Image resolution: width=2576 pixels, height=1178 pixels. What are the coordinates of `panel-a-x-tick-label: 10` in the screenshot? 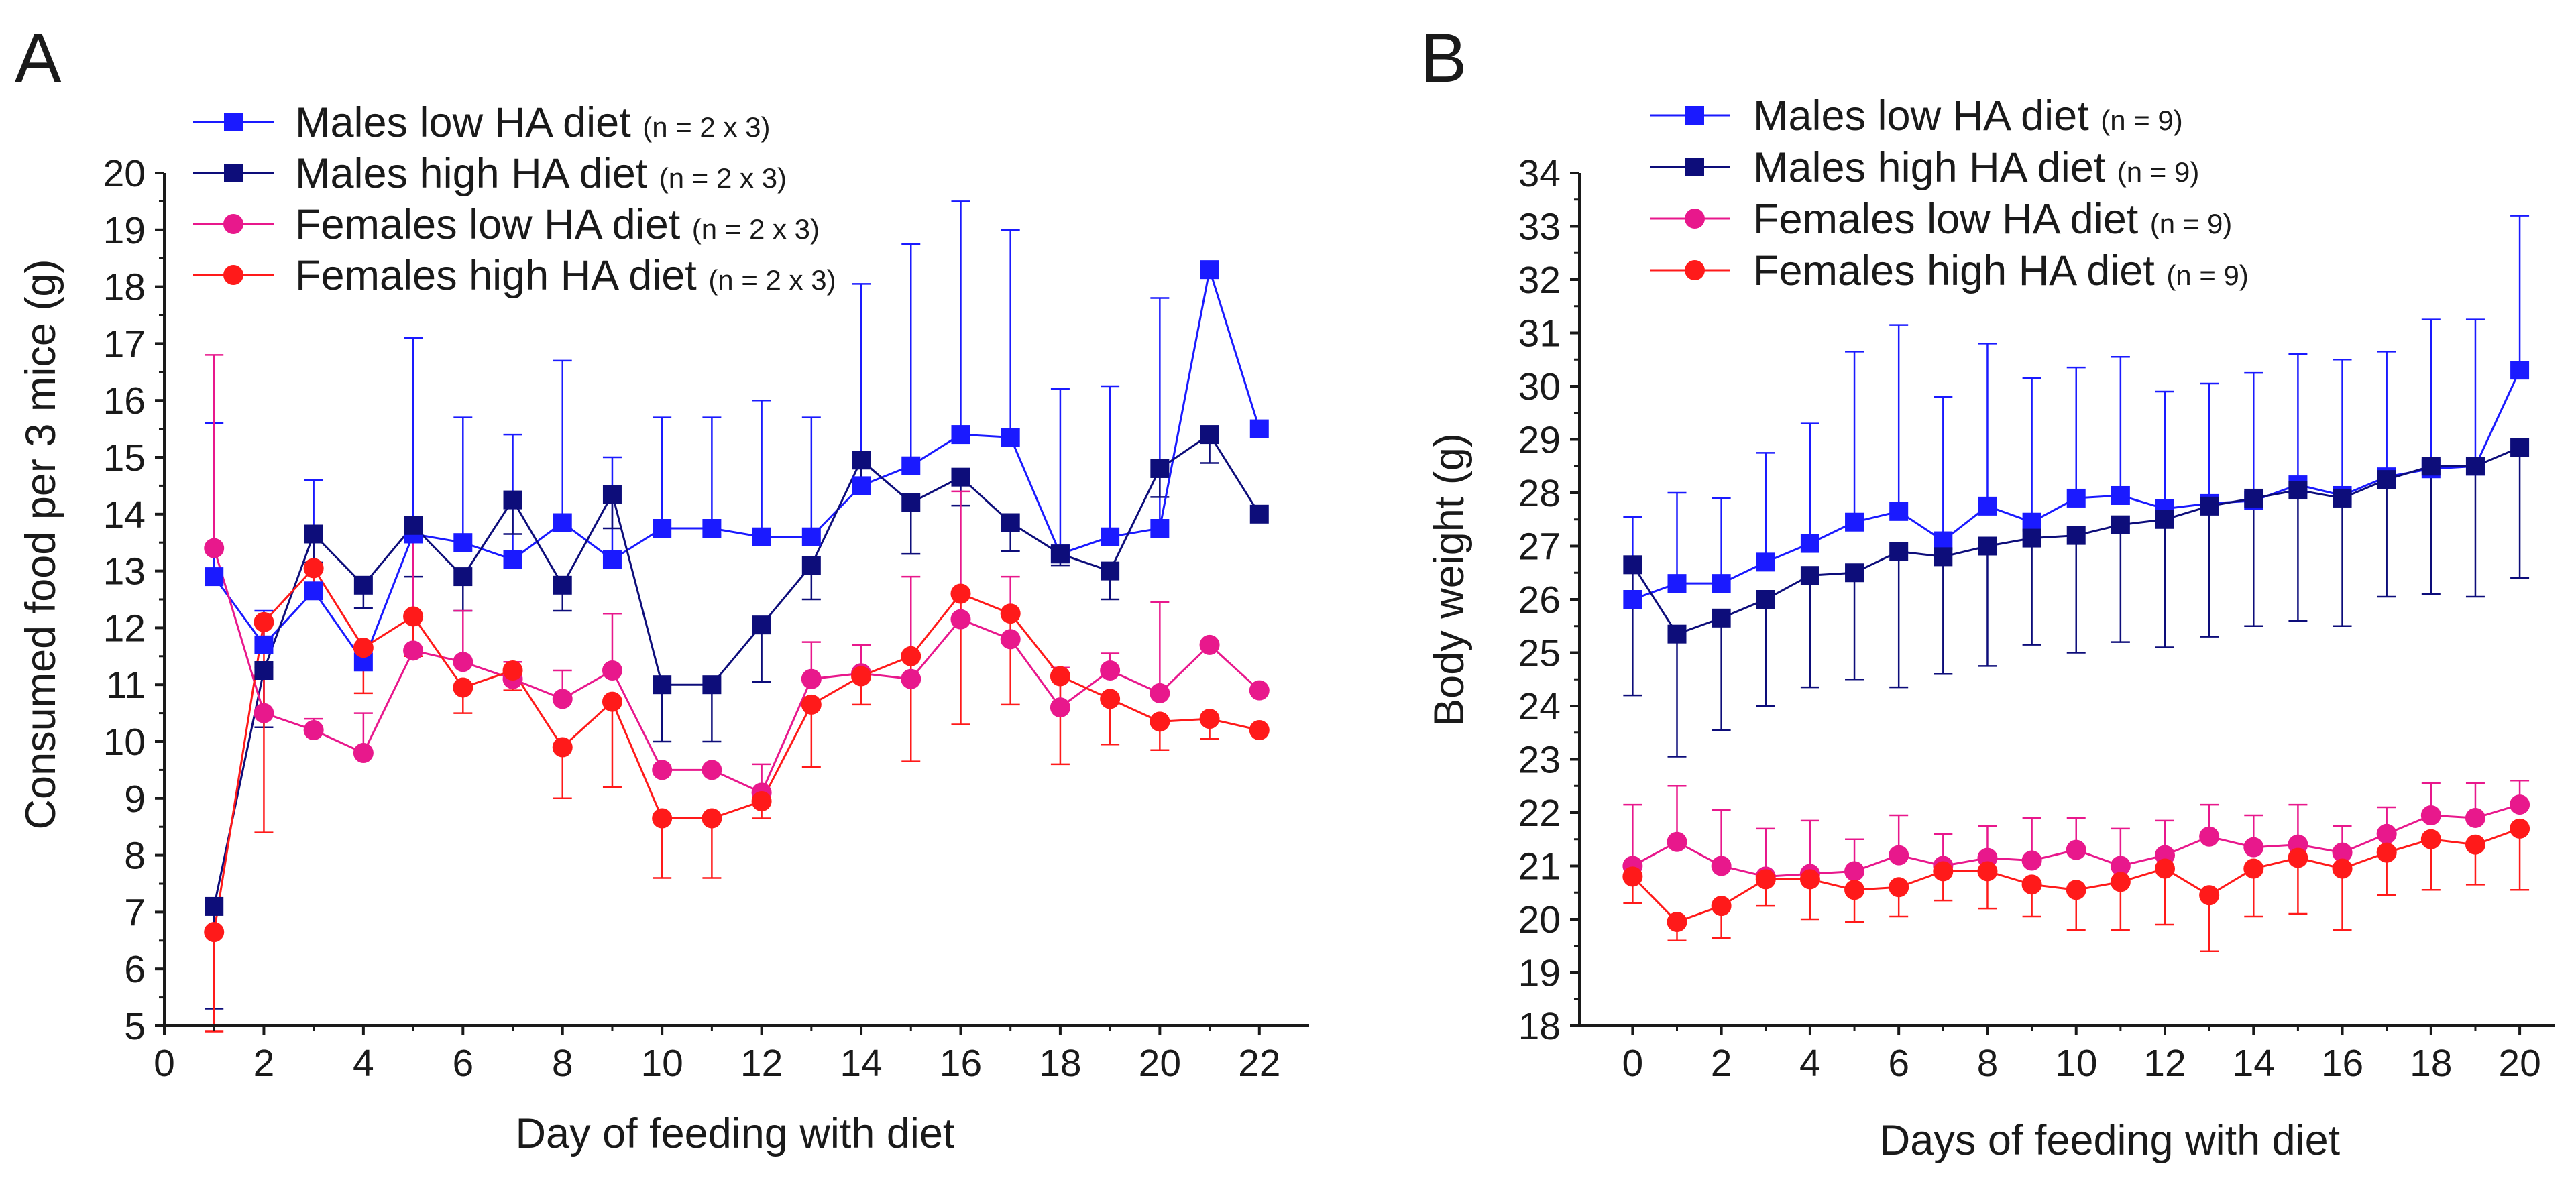 It's located at (661, 1063).